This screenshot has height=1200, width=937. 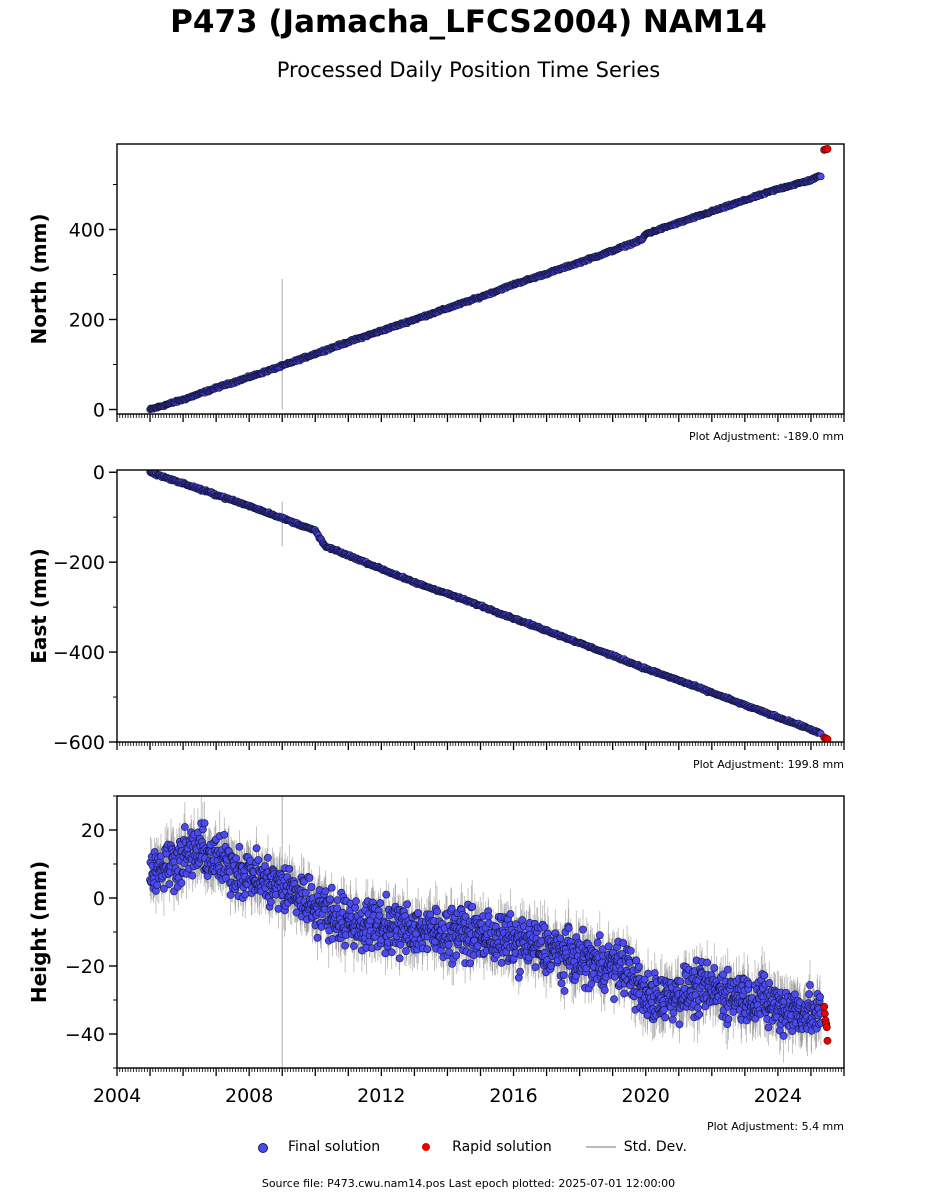 I want to click on y-tick-label: −400, so click(x=79, y=653).